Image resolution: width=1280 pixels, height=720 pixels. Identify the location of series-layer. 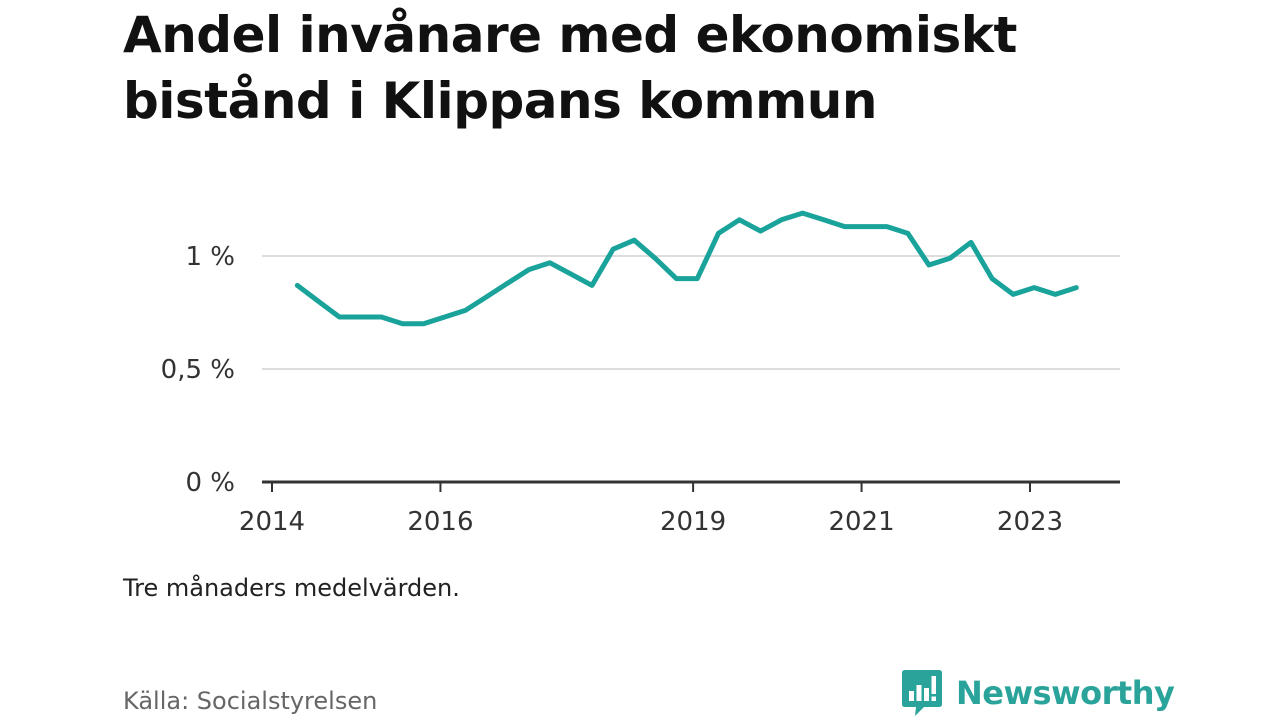
(686, 268).